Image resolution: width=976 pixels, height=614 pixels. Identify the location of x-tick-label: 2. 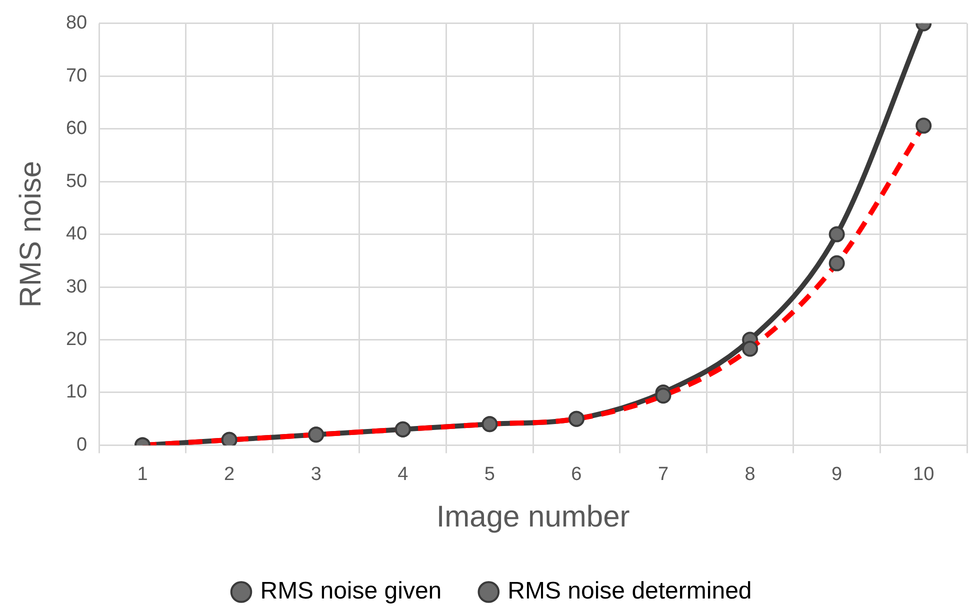
(229, 474).